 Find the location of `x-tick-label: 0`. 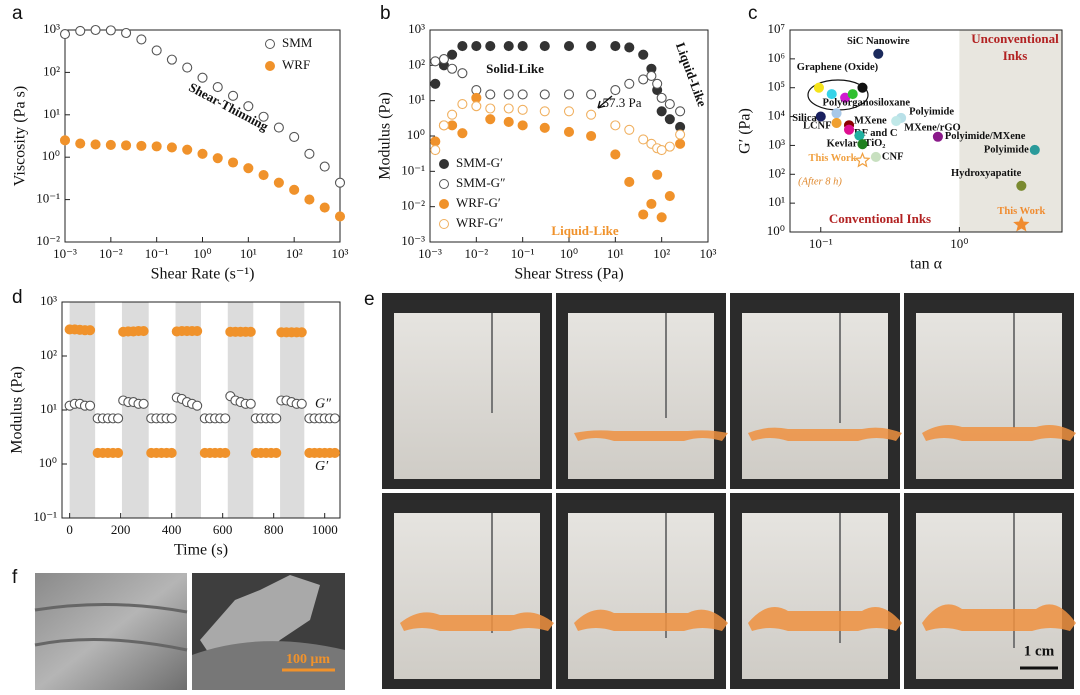

x-tick-label: 0 is located at coordinates (69, 529).